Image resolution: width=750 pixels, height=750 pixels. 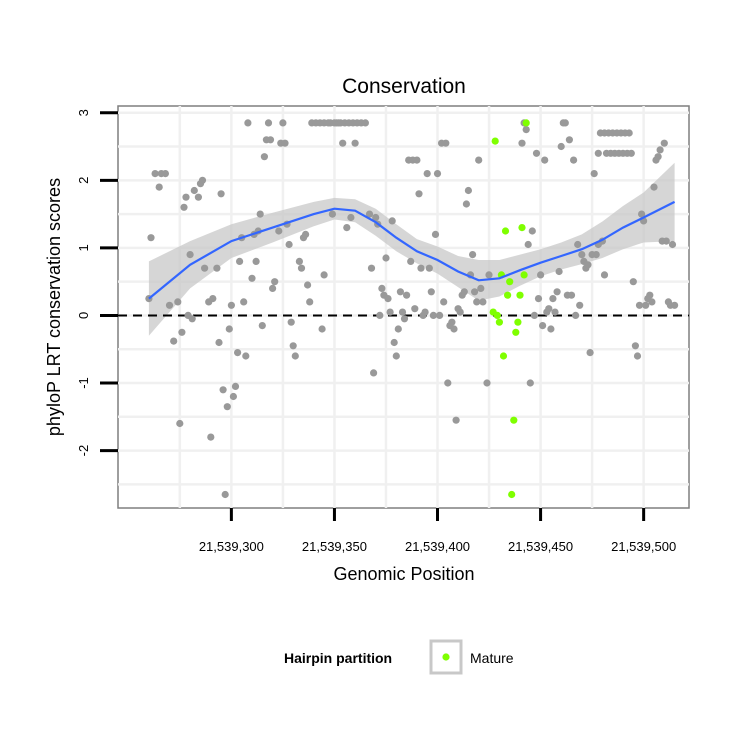 What do you see at coordinates (83, 180) in the screenshot?
I see `y-tick-label: 2` at bounding box center [83, 180].